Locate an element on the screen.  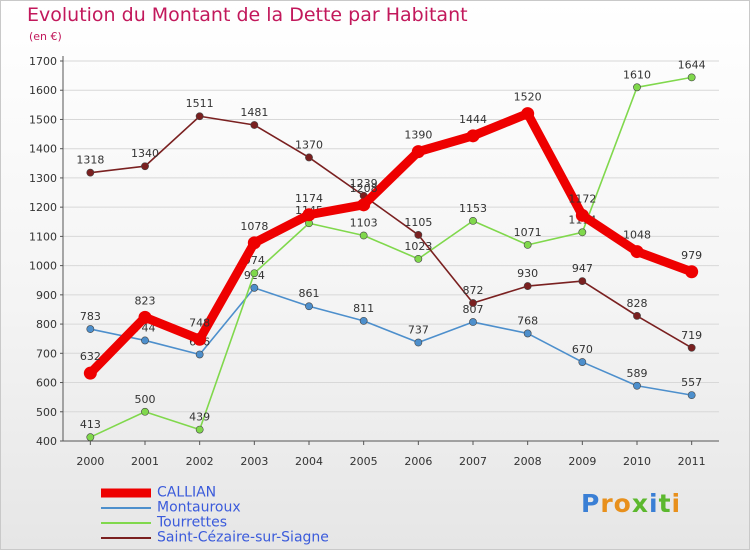
data-label-saint-cezaire-sur-siagne: 947 is located at coordinates (582, 268).